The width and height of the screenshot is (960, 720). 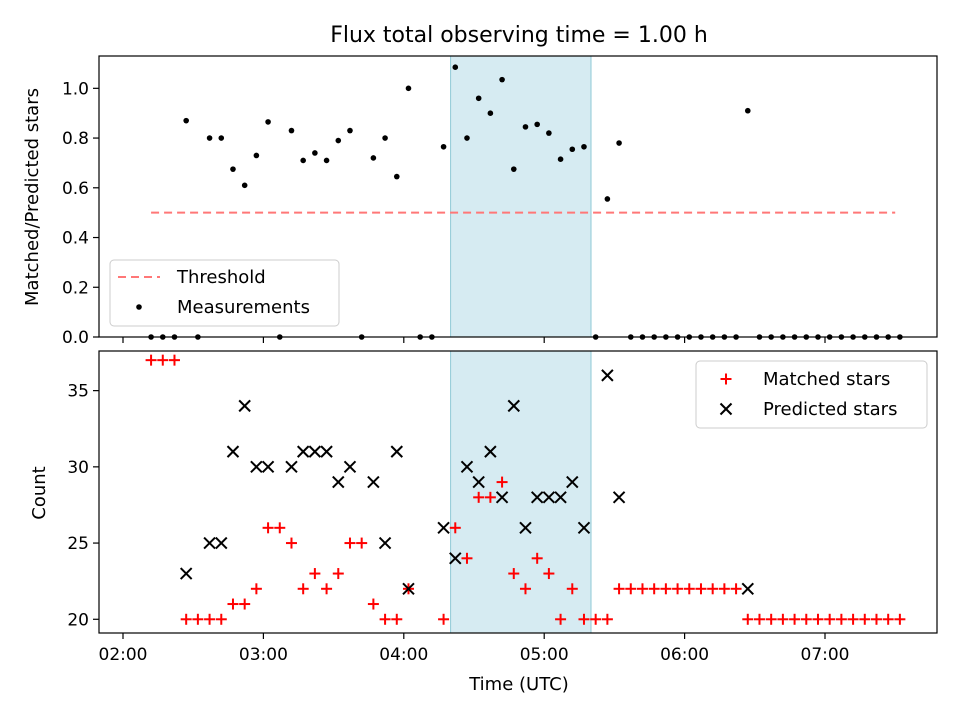 I want to click on y-tick-label: 0.2, so click(x=75, y=288).